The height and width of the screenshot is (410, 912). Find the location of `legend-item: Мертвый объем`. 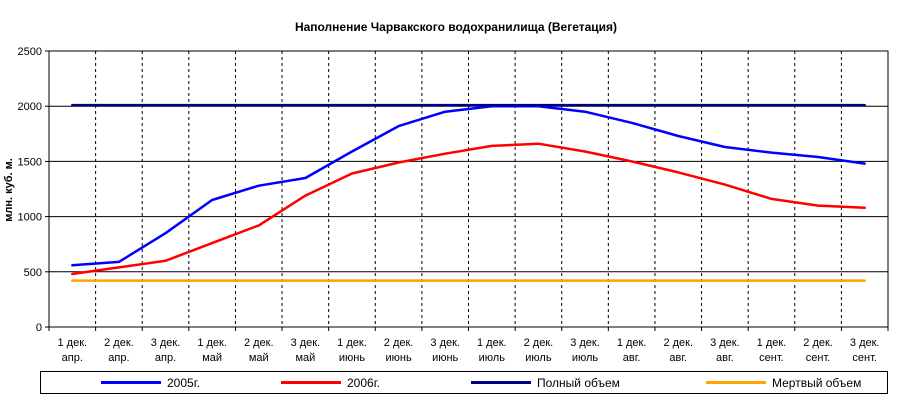

legend-item: Мертвый объем is located at coordinates (783, 382).